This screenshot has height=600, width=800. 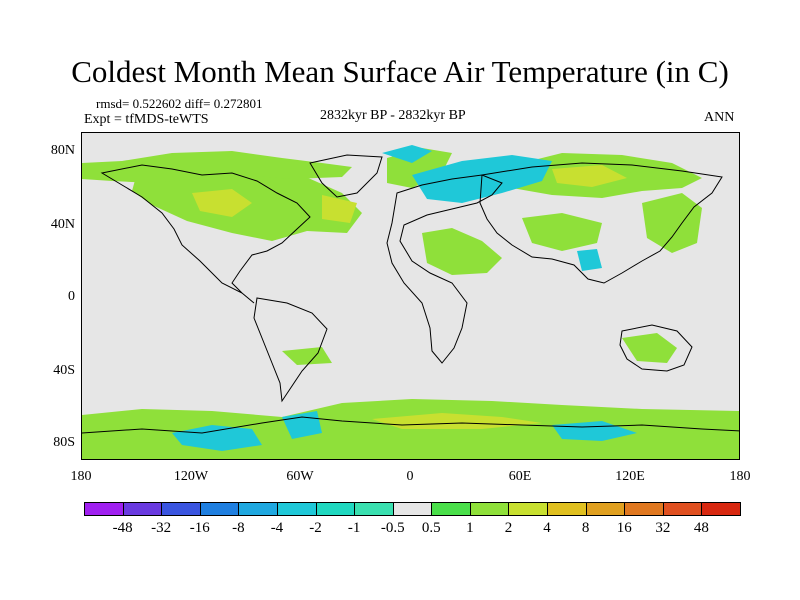 I want to click on color-legend-label: 32, so click(x=663, y=528).